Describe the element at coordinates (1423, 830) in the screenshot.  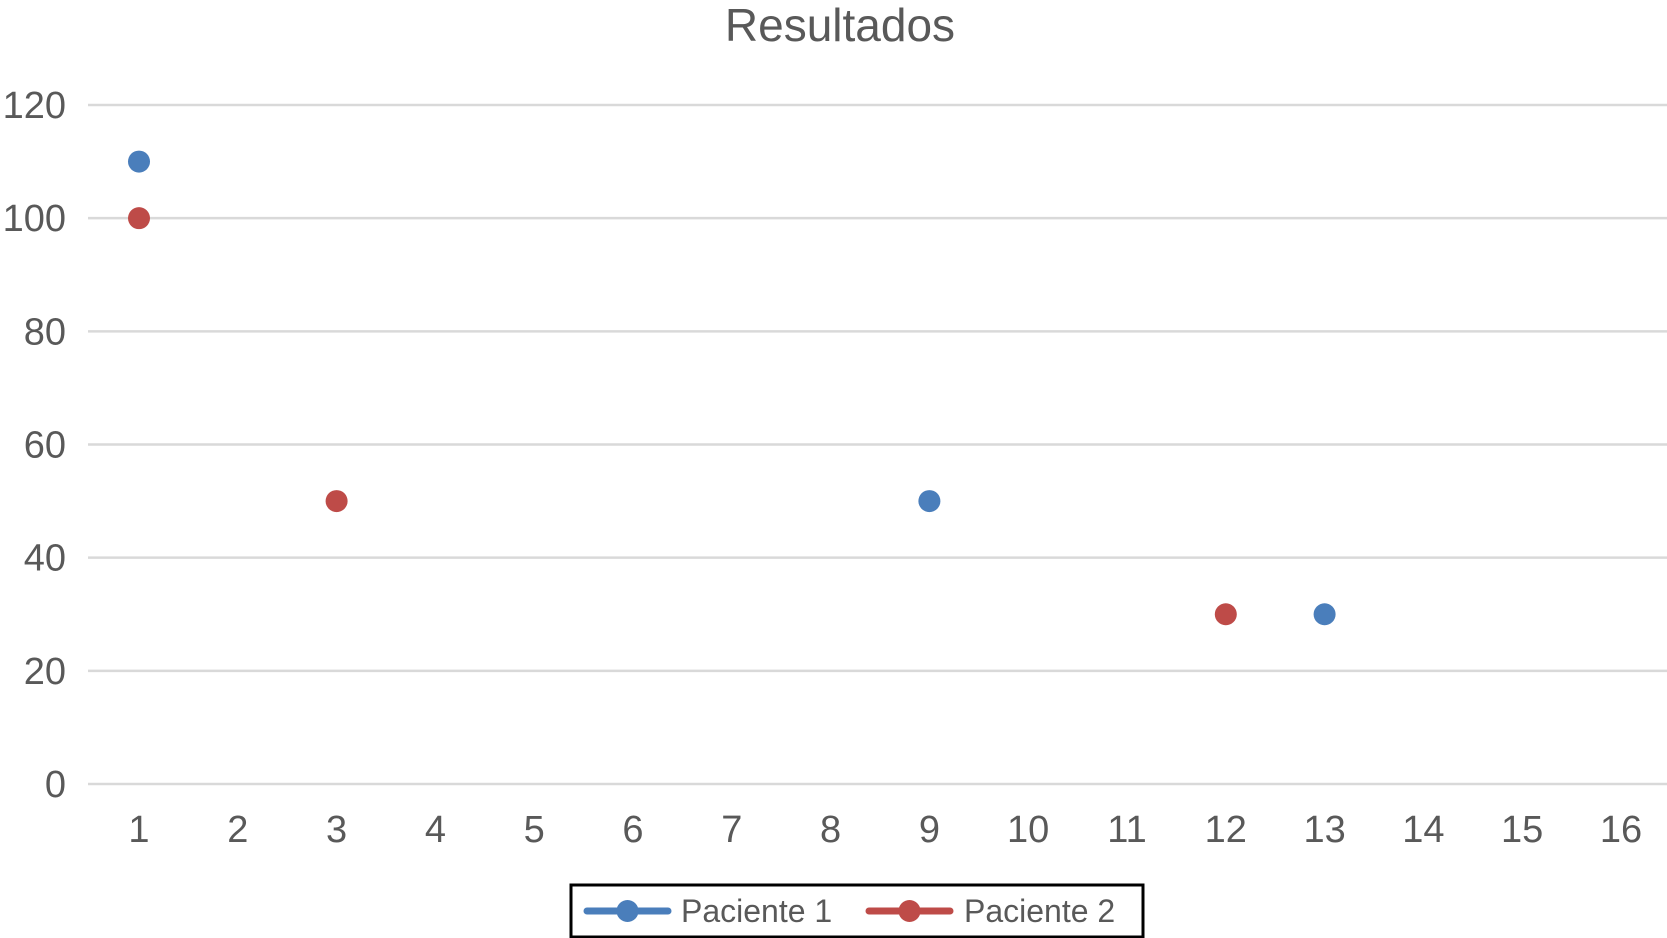
I see `x-tick-label: 14` at that location.